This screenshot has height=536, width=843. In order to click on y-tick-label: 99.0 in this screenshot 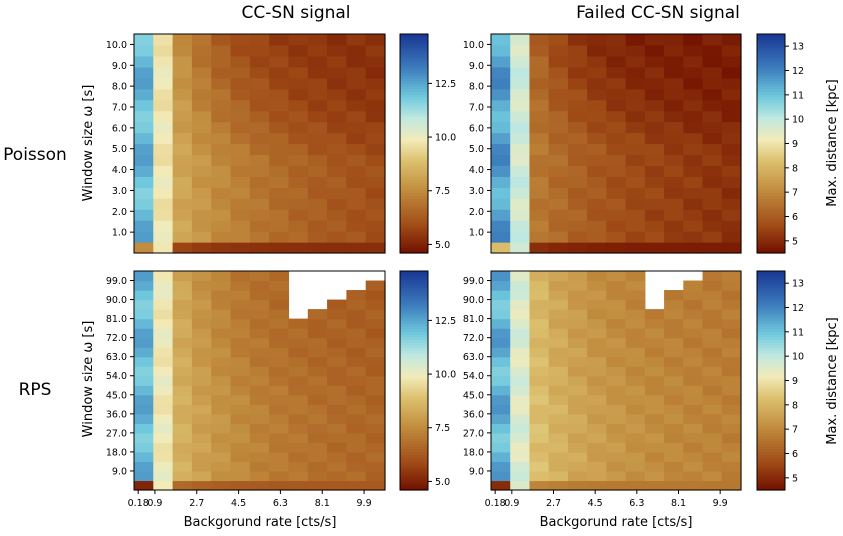, I will do `click(116, 281)`.